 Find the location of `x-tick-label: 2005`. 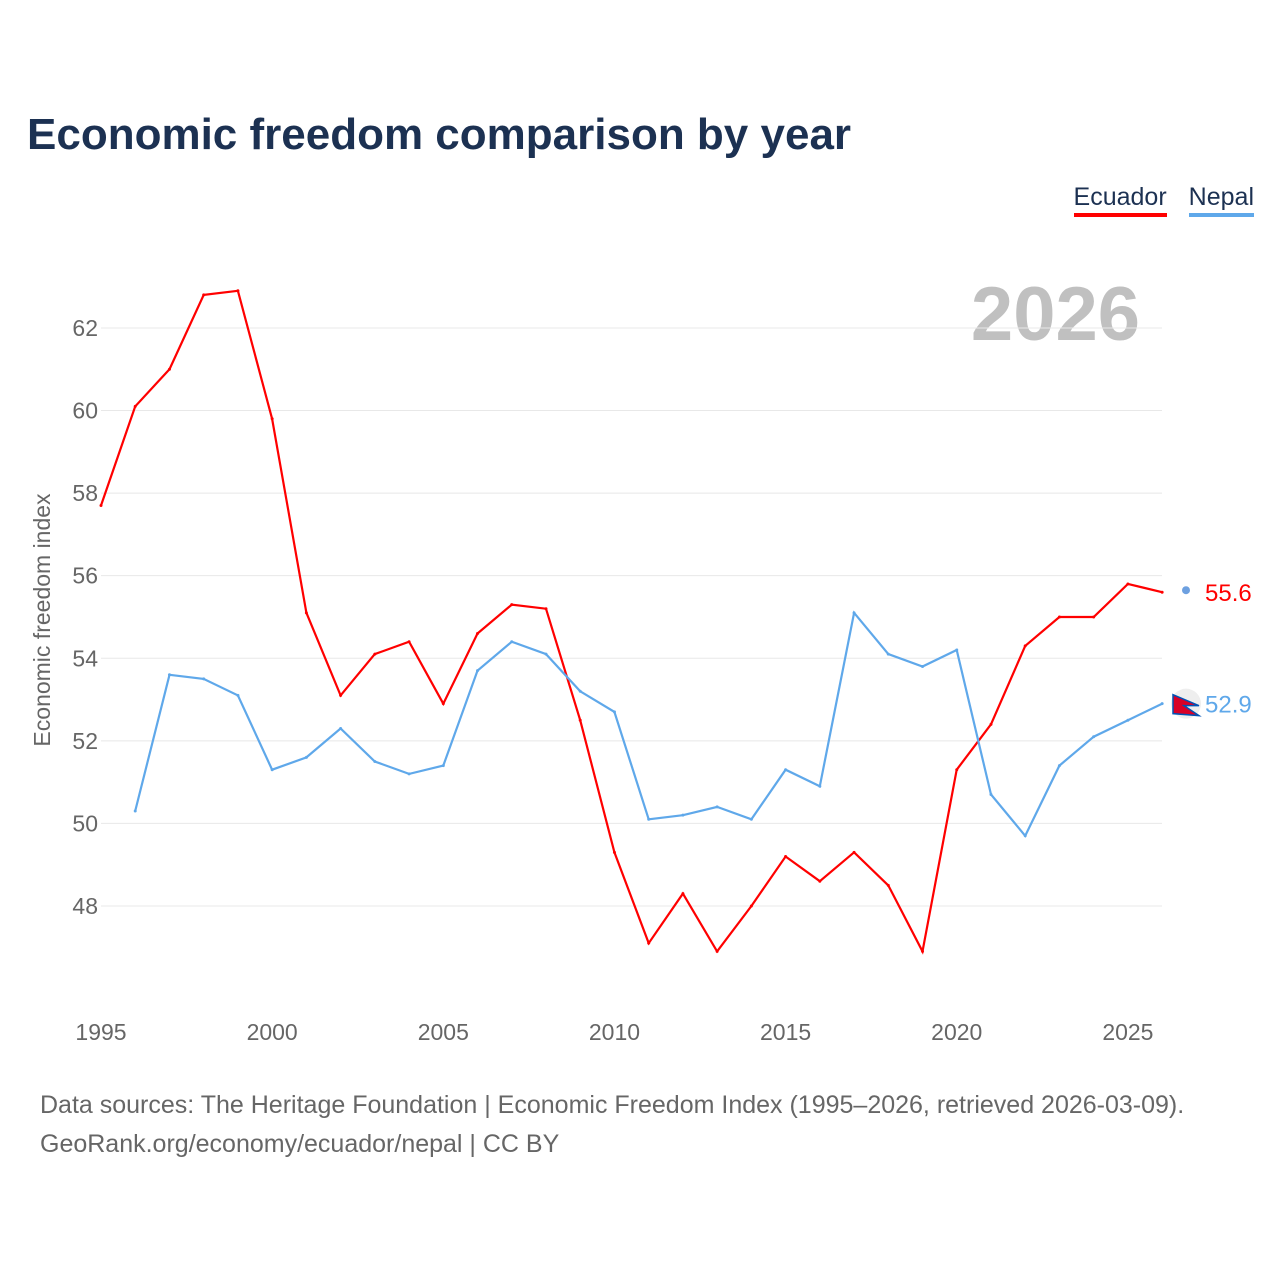

x-tick-label: 2005 is located at coordinates (443, 1032).